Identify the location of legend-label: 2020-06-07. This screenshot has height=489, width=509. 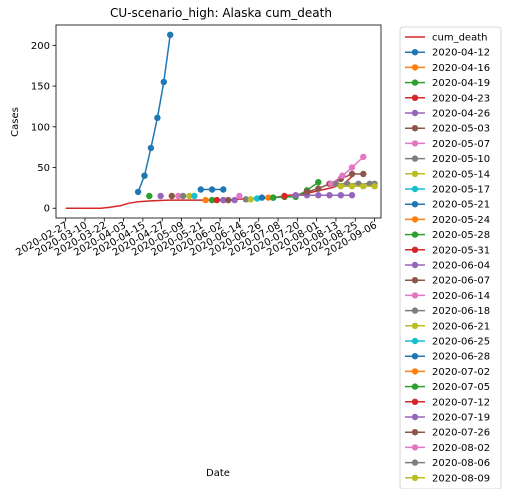
(461, 281).